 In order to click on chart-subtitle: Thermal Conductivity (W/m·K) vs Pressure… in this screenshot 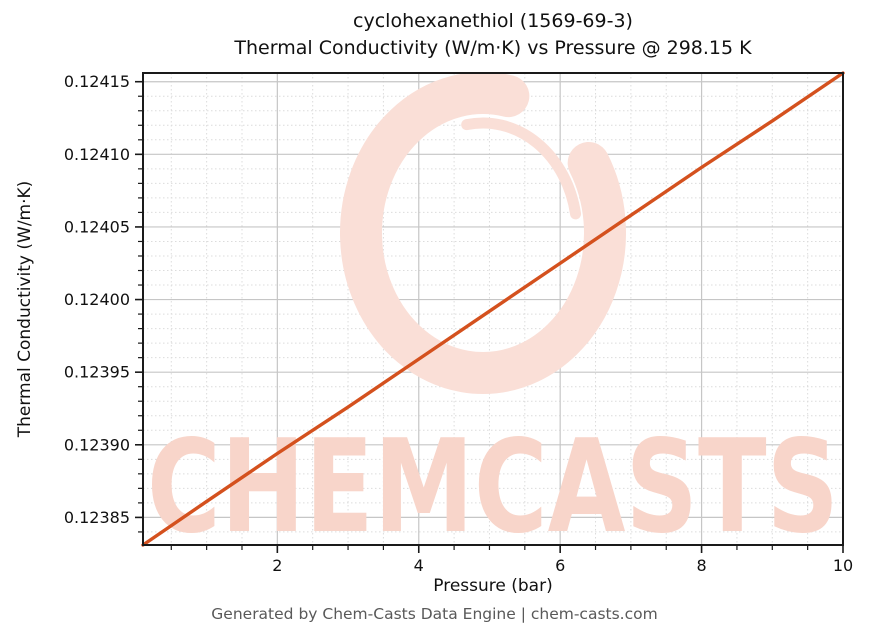, I will do `click(493, 48)`.